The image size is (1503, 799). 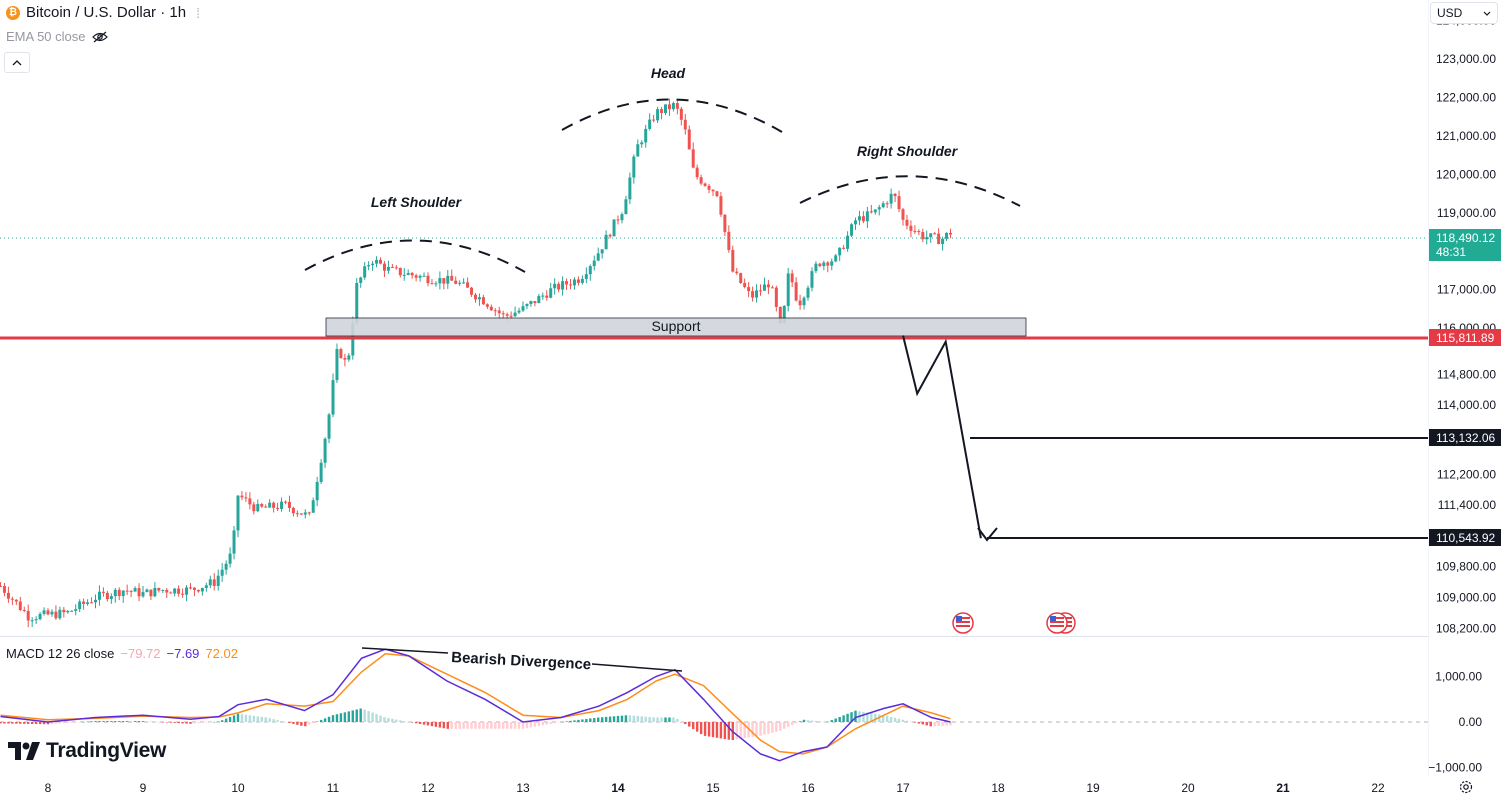 I want to click on gear-icon, so click(x=1466, y=787).